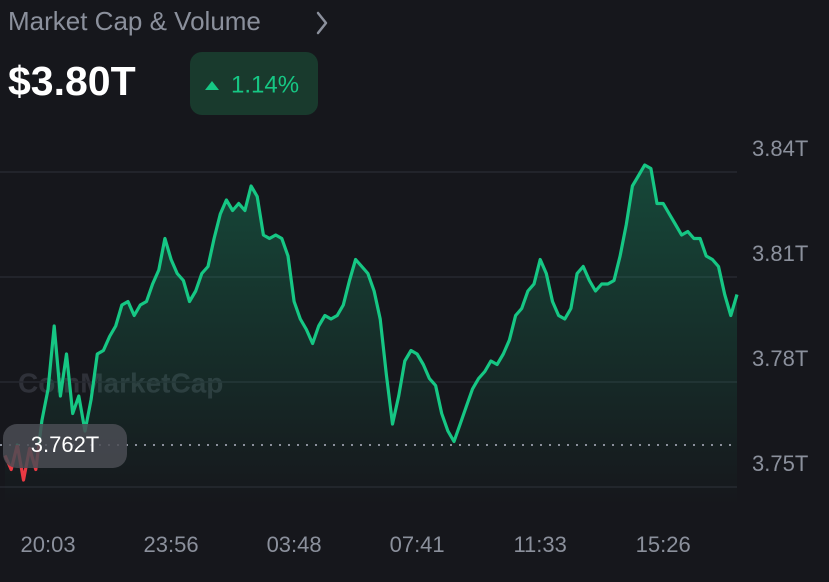 The image size is (829, 582). Describe the element at coordinates (265, 84) in the screenshot. I see `change-text: 1.14%` at that location.